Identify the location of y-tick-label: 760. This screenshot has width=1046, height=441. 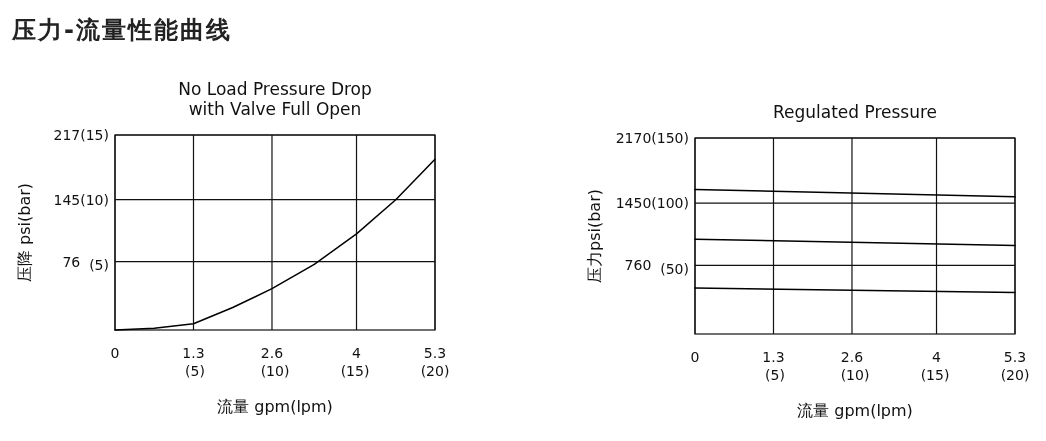
(638, 265).